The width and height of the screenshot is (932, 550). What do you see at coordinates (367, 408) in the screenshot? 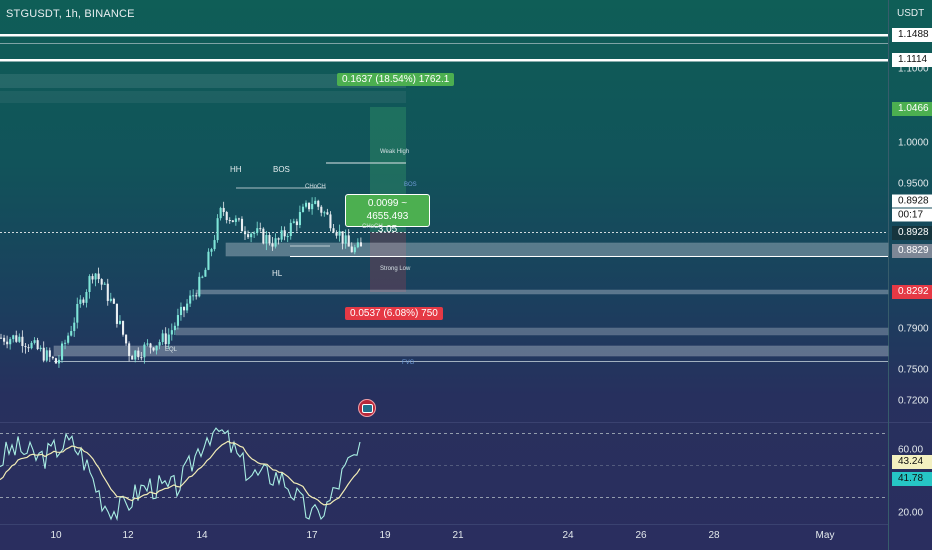
I see `alert-flag-icon` at bounding box center [367, 408].